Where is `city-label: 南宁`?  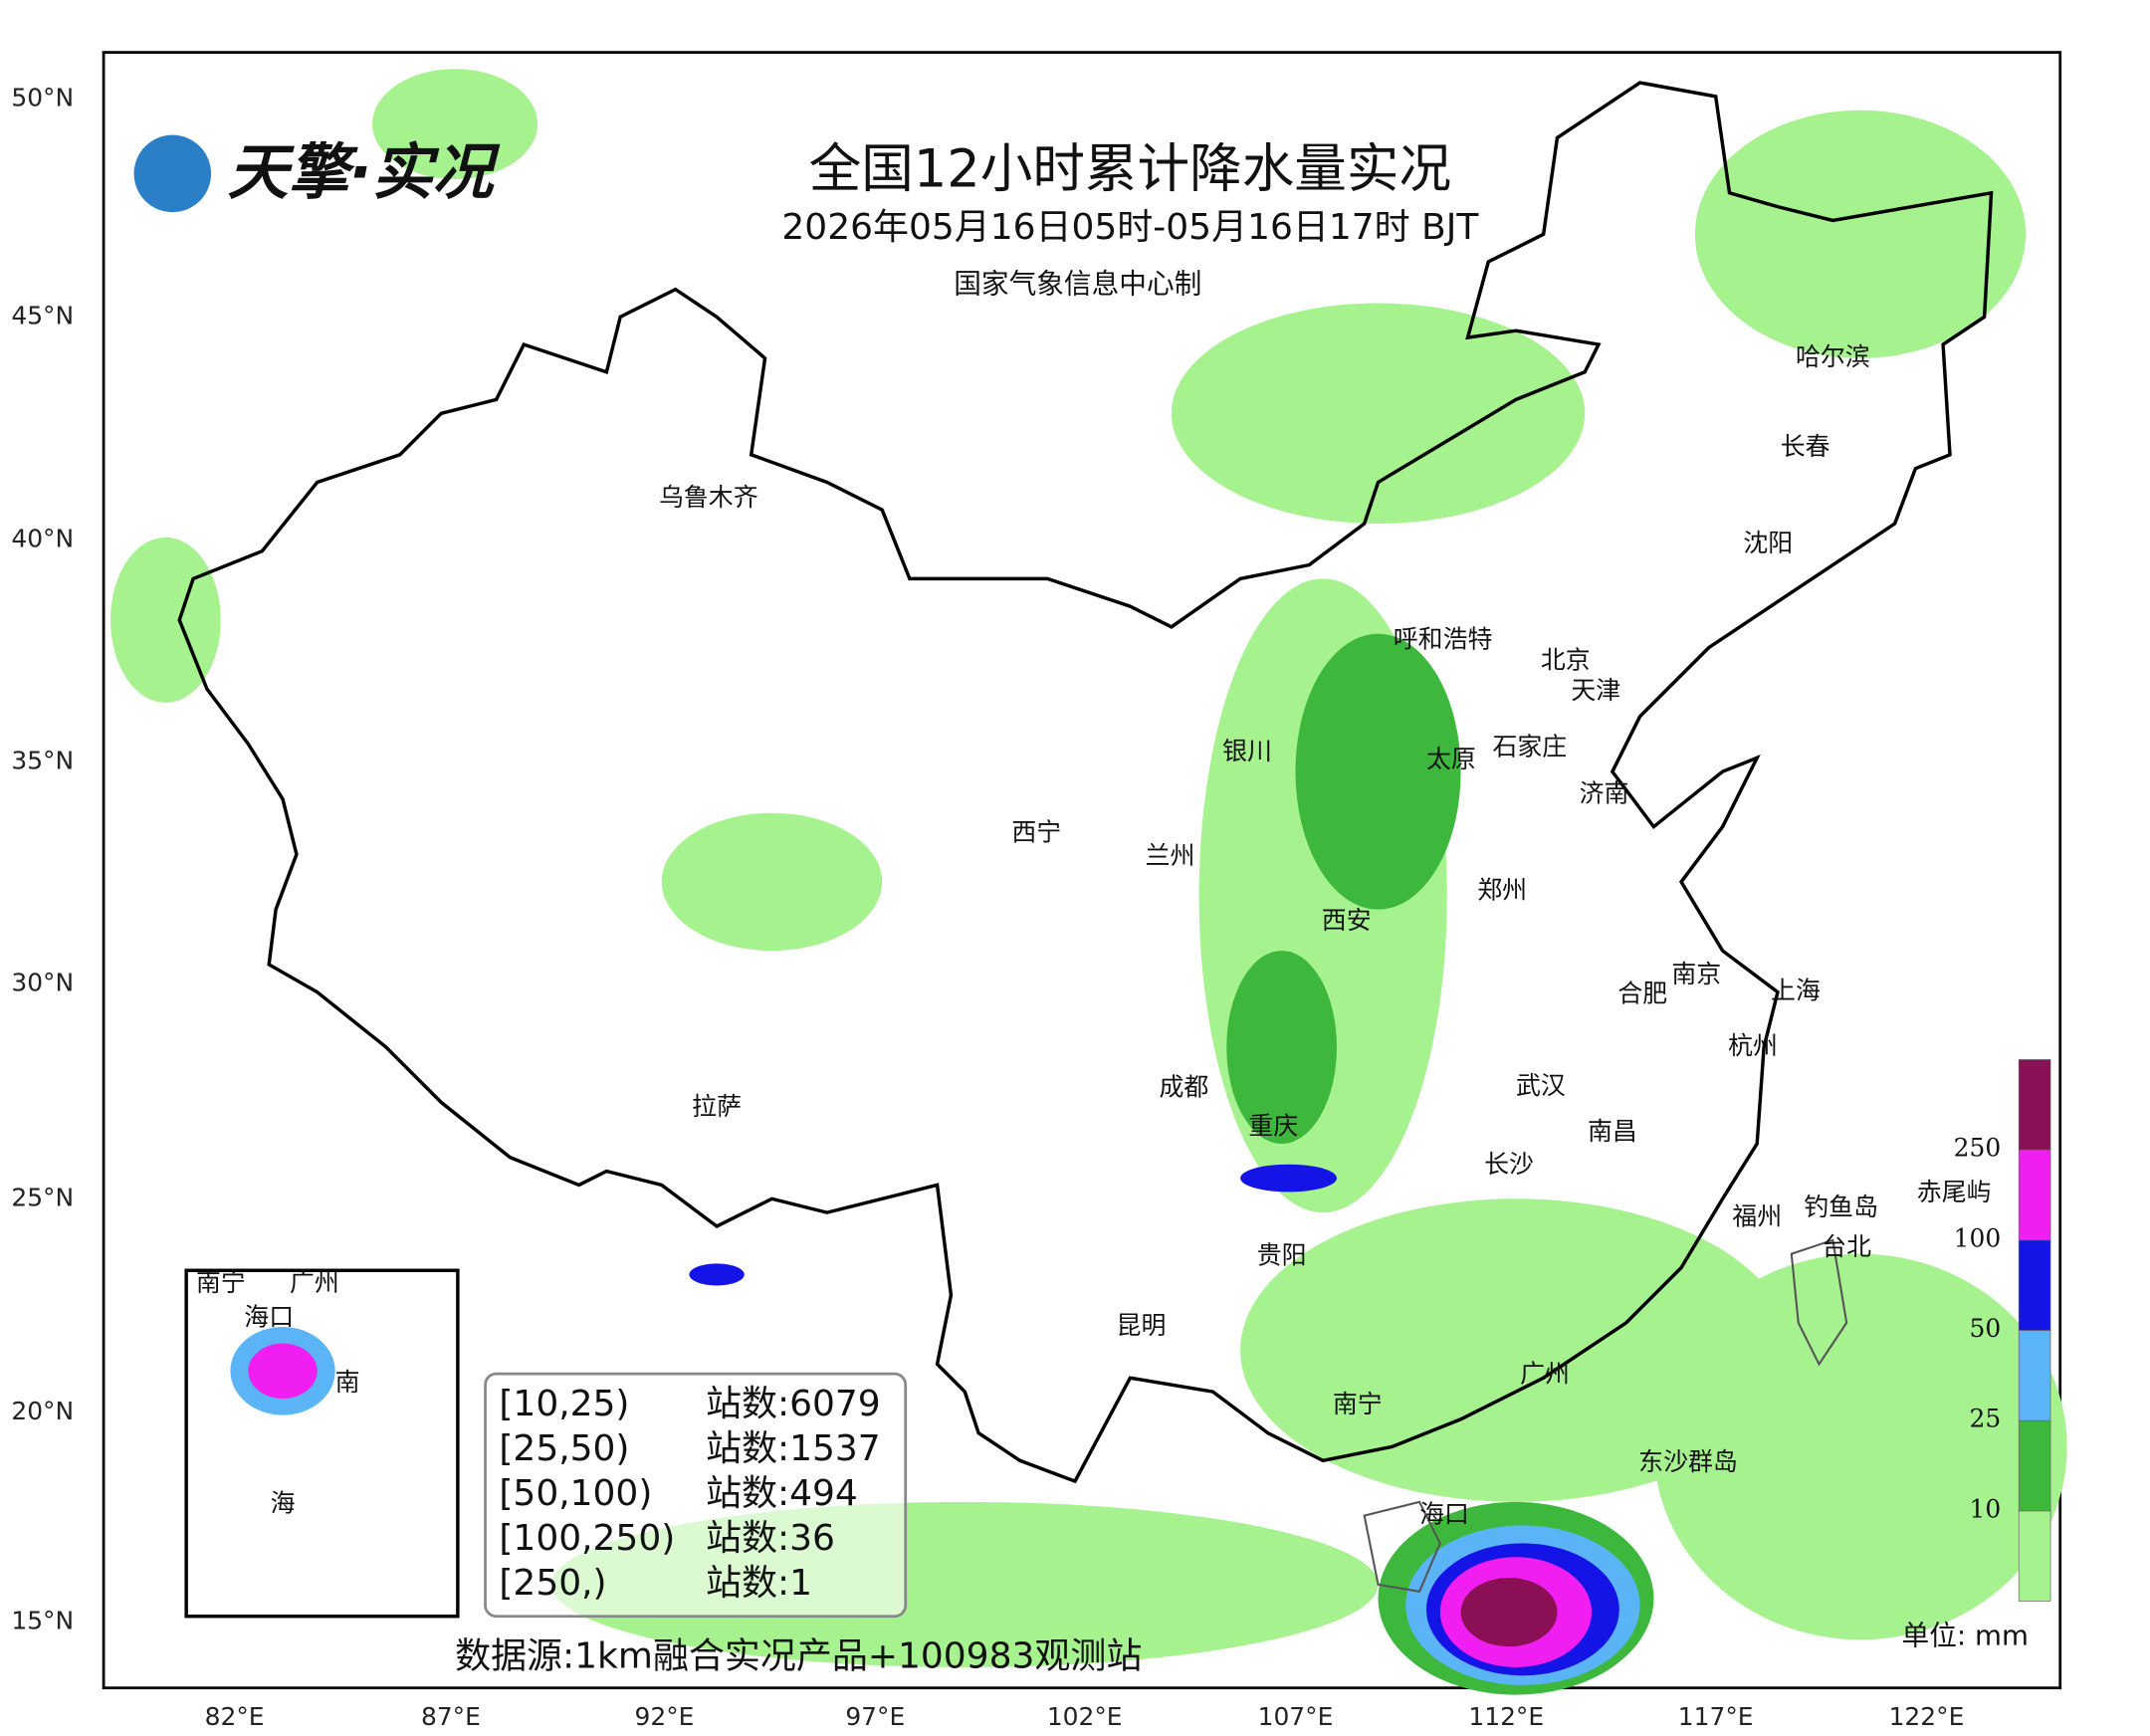
city-label: 南宁 is located at coordinates (1358, 1404).